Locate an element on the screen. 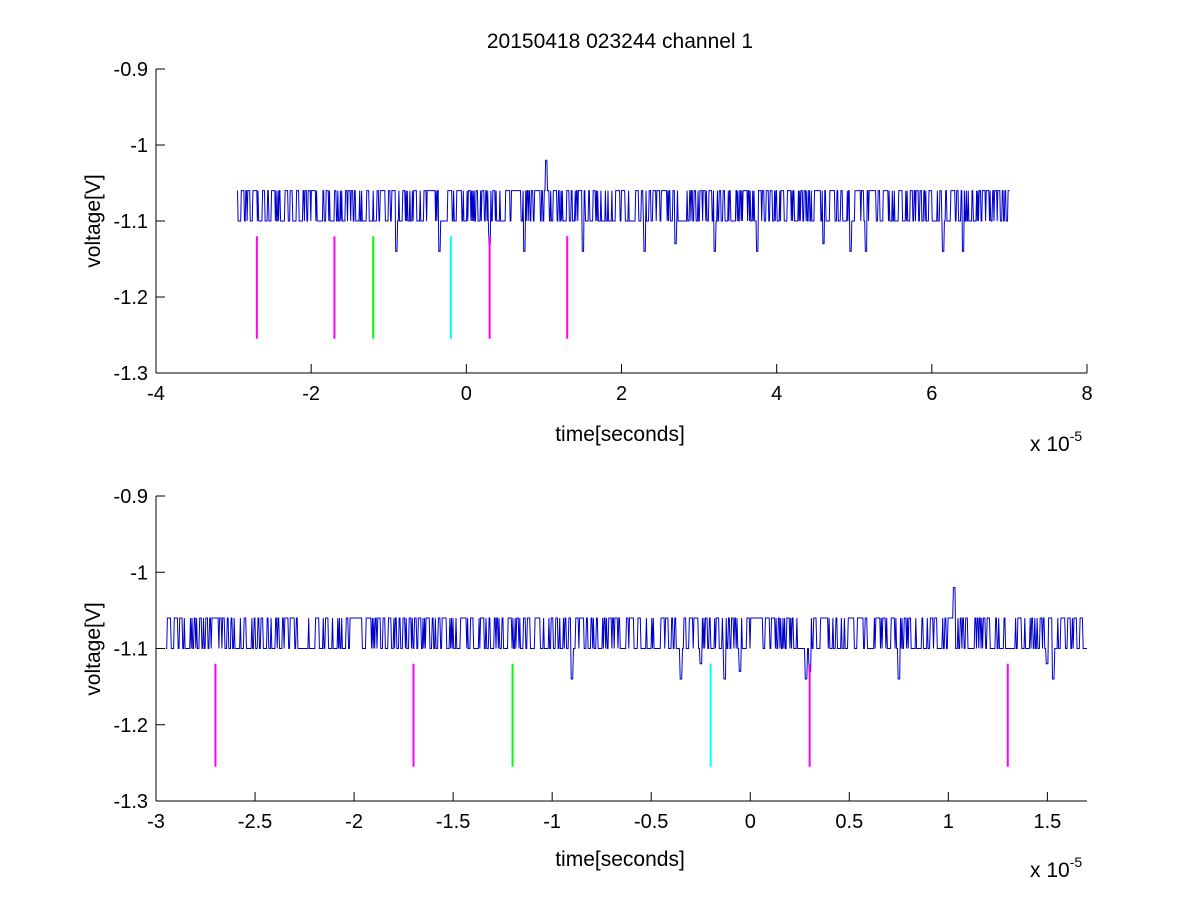  bottom-signal-trace is located at coordinates (626, 633).